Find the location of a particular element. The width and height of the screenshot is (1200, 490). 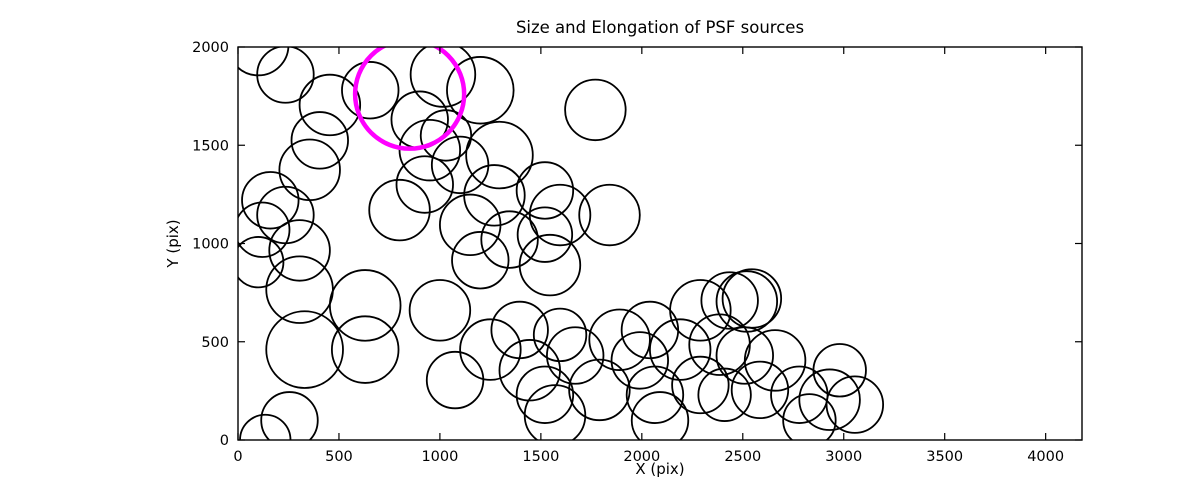

x-tick-label: 500 is located at coordinates (339, 457).